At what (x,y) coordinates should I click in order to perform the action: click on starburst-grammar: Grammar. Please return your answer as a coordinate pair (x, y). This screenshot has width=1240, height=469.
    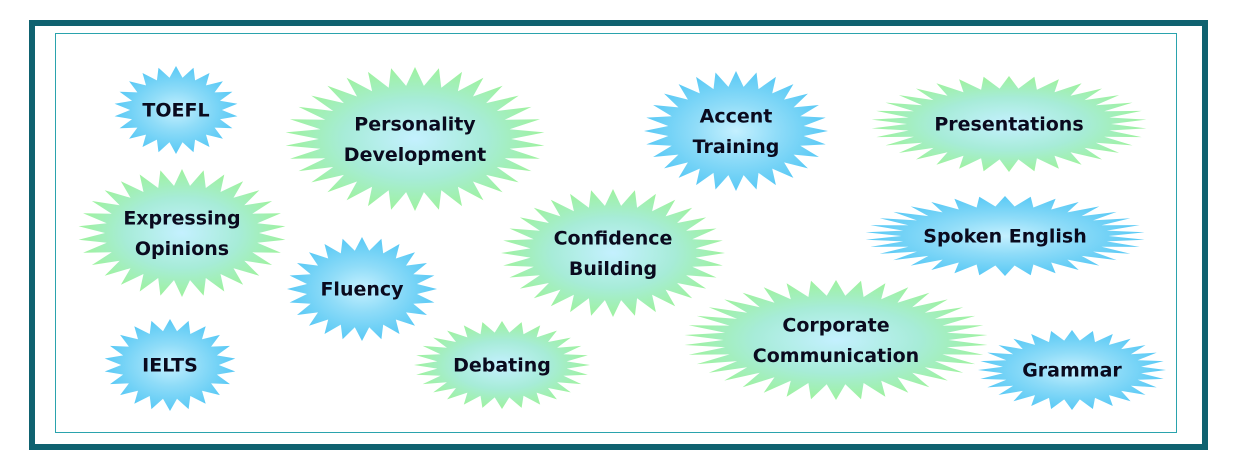
    Looking at the image, I should click on (1072, 370).